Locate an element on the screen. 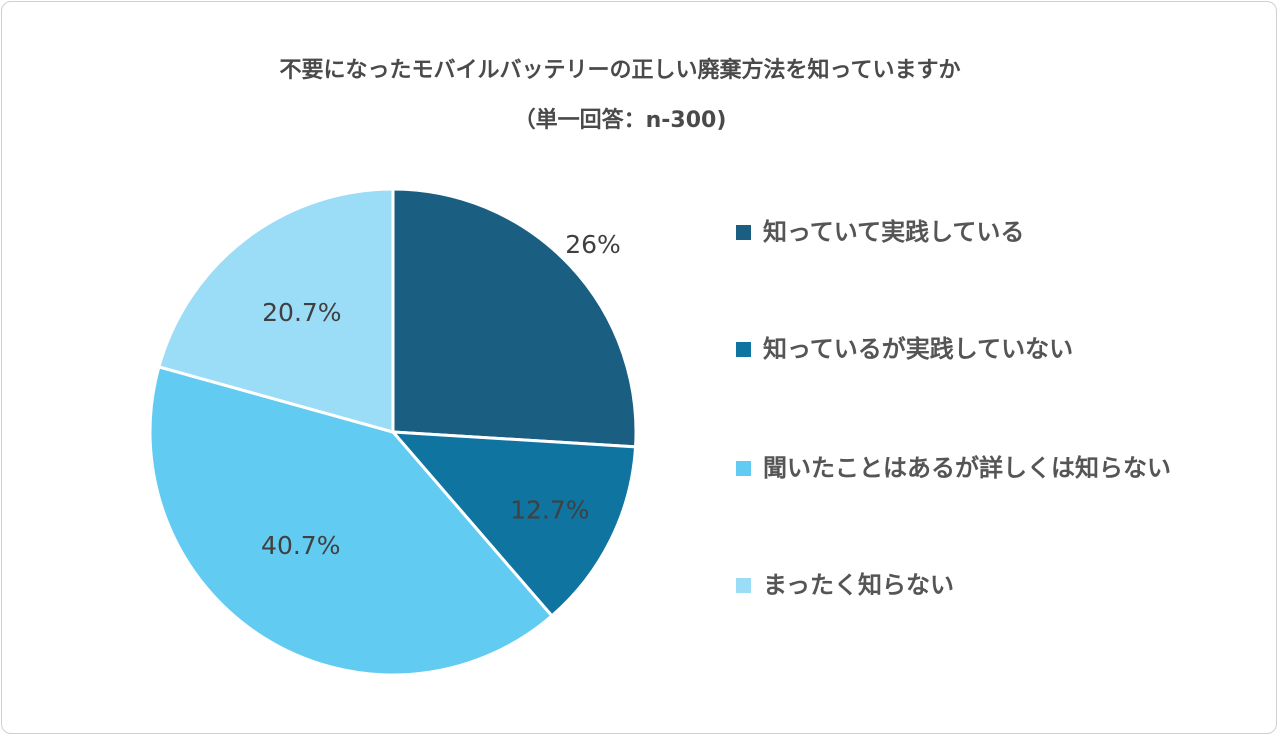  legend-label: まったく知らない is located at coordinates (859, 585).